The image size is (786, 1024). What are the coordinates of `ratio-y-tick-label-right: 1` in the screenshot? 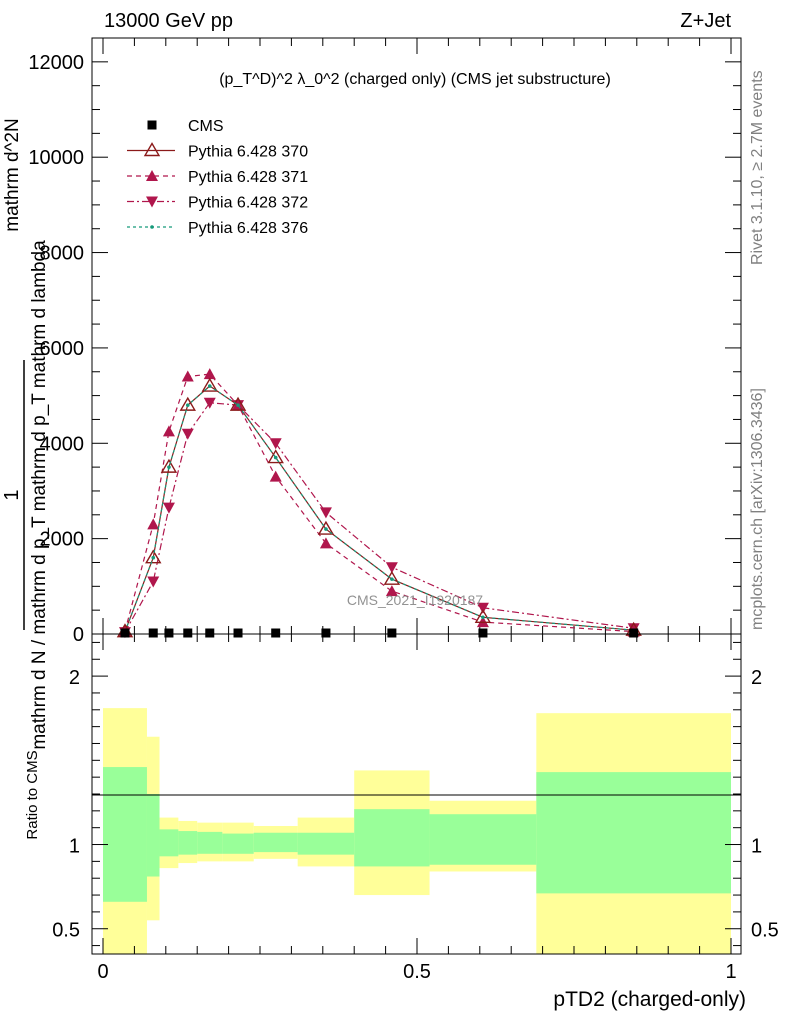 It's located at (756, 847).